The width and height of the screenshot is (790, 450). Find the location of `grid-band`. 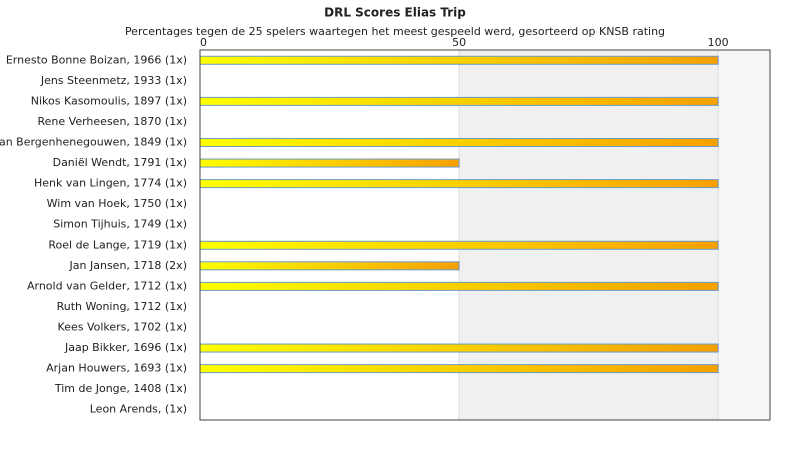

grid-band is located at coordinates (744, 235).